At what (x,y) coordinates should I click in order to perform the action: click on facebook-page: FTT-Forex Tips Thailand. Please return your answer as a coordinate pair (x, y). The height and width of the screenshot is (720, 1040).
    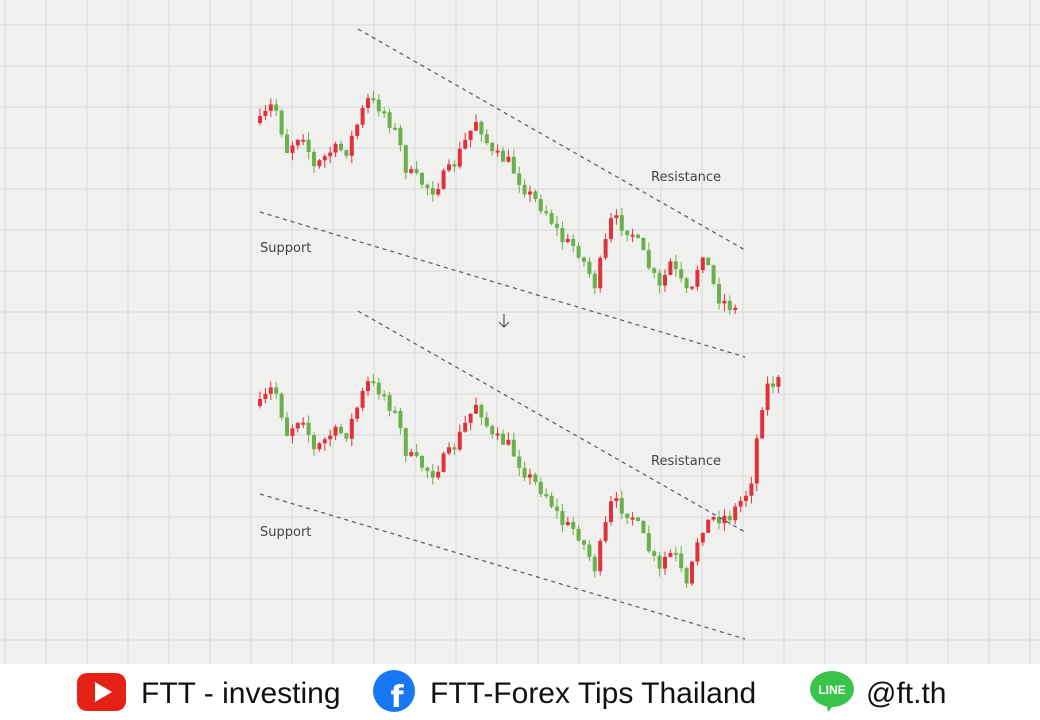
    Looking at the image, I should click on (593, 693).